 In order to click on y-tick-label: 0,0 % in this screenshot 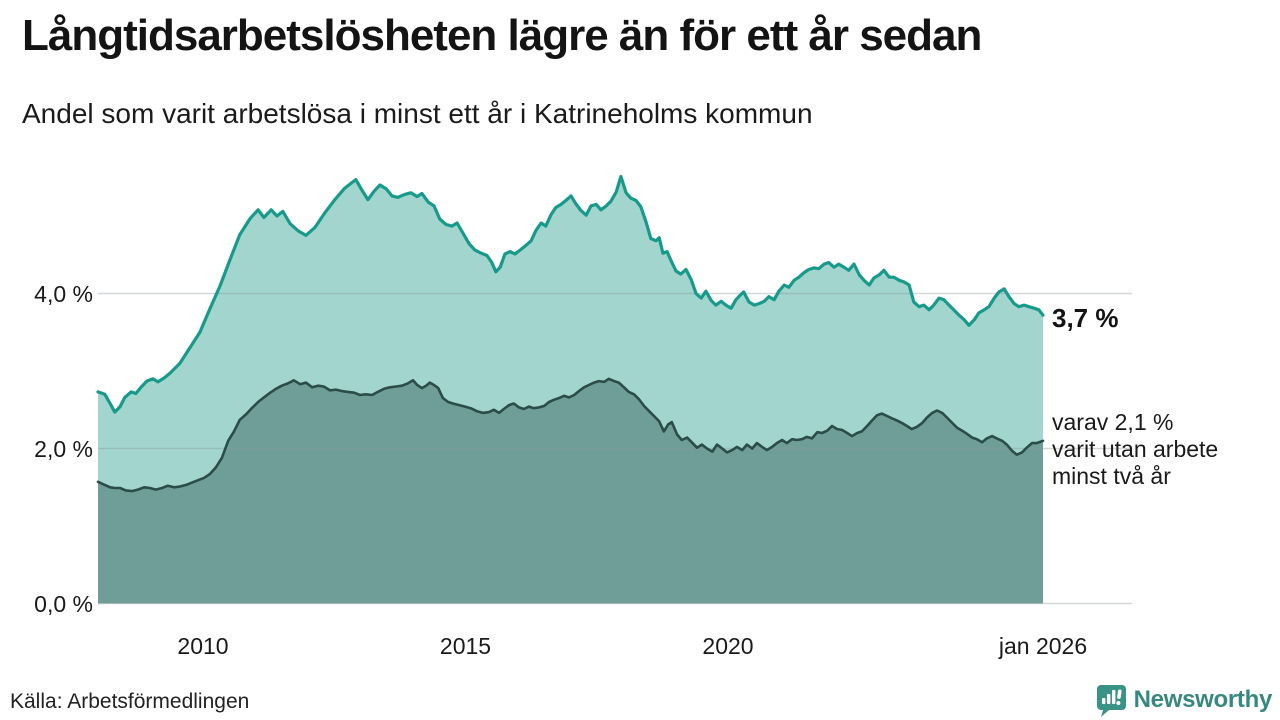, I will do `click(63, 603)`.